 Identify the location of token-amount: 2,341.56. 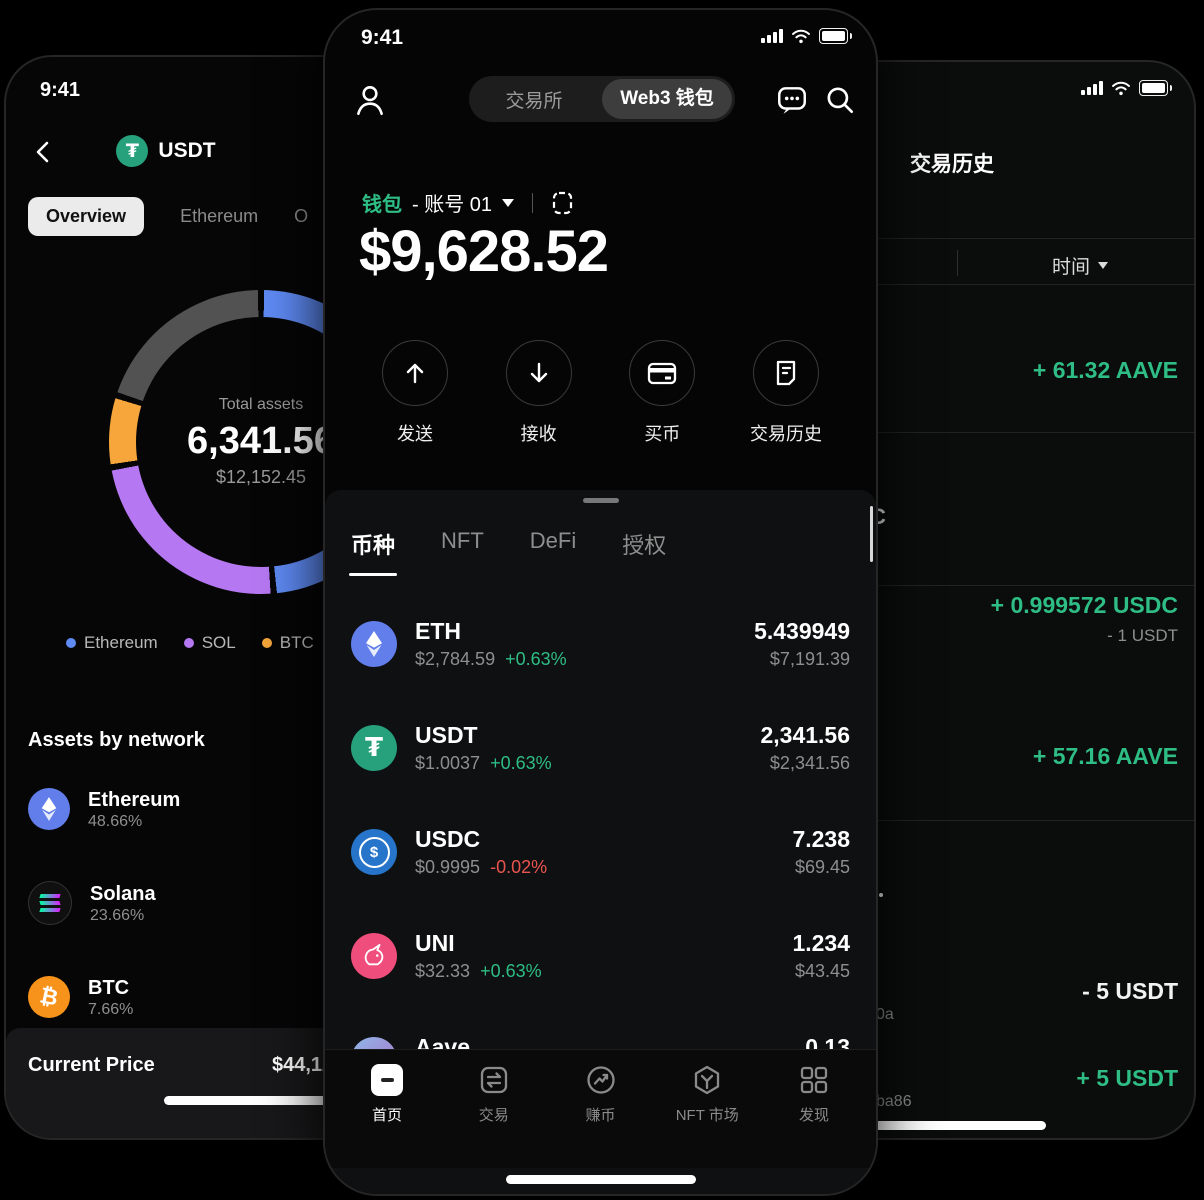
(805, 734).